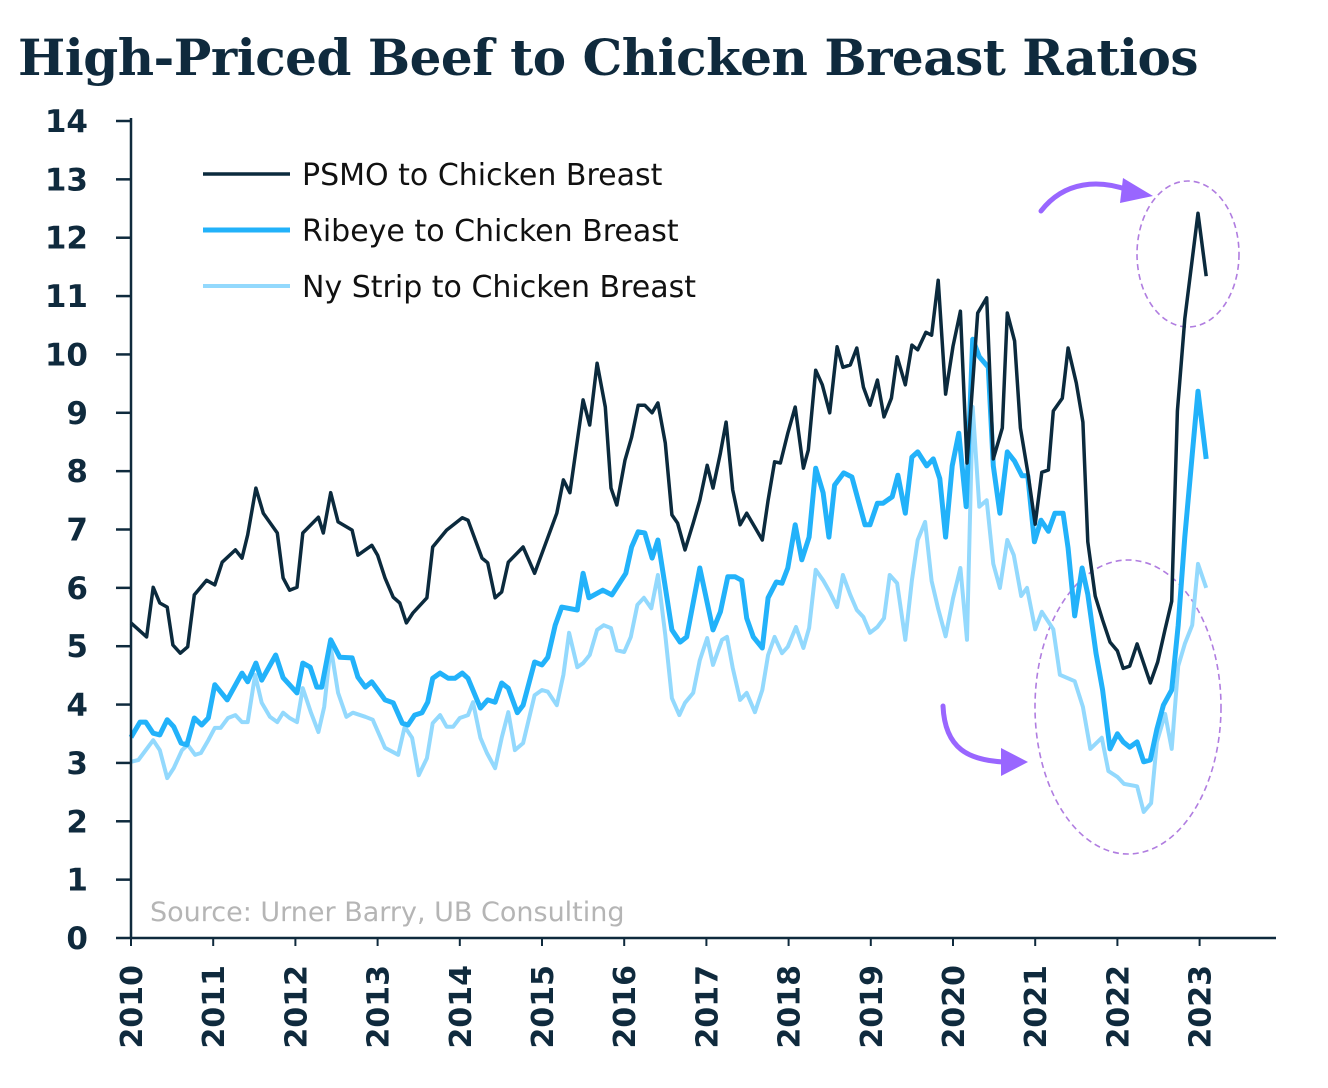  I want to click on legend-item: Ribeye to Chicken Breast, so click(441, 231).